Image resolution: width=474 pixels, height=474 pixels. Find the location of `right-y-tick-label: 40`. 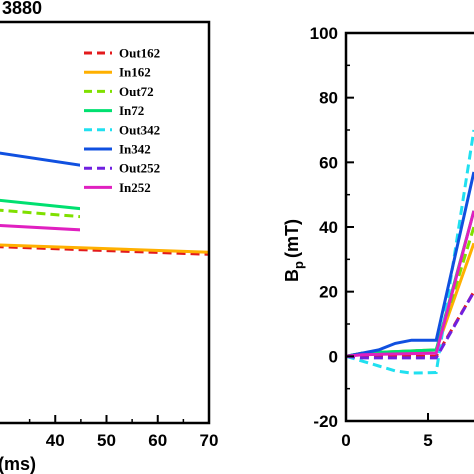

right-y-tick-label: 40 is located at coordinates (328, 227).